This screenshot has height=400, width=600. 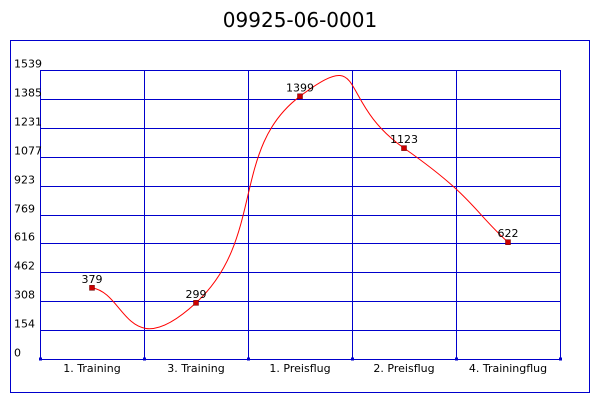 What do you see at coordinates (24, 266) in the screenshot?
I see `y-tick-label: 462` at bounding box center [24, 266].